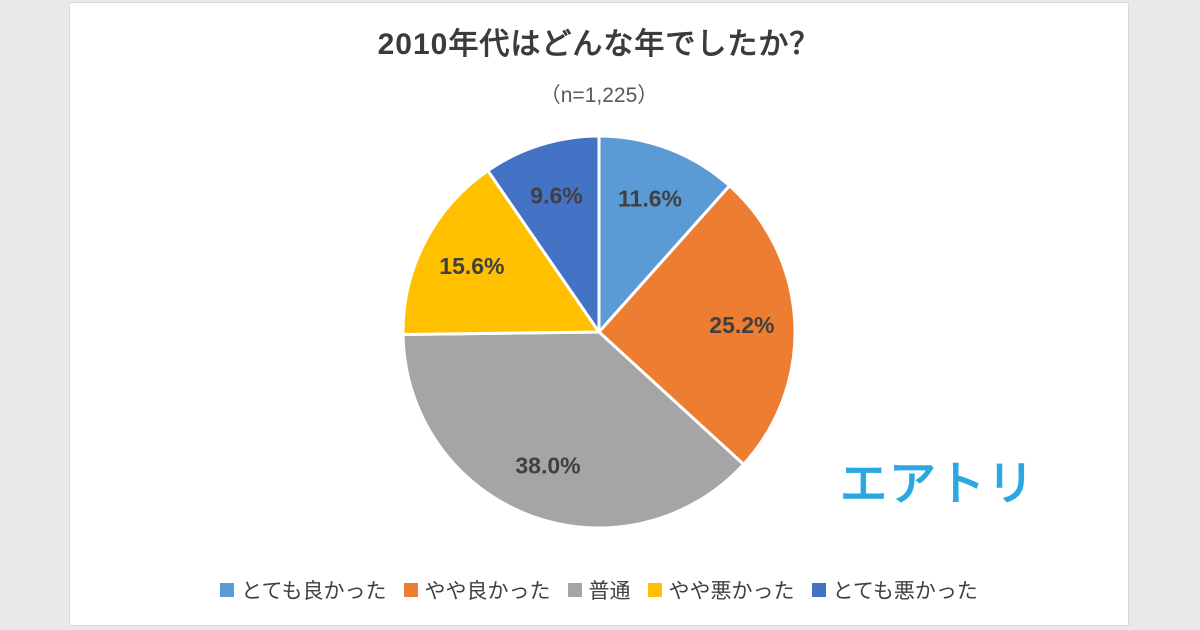 This screenshot has width=1200, height=630. What do you see at coordinates (905, 591) in the screenshot?
I see `legend-label-5: とても悪かった` at bounding box center [905, 591].